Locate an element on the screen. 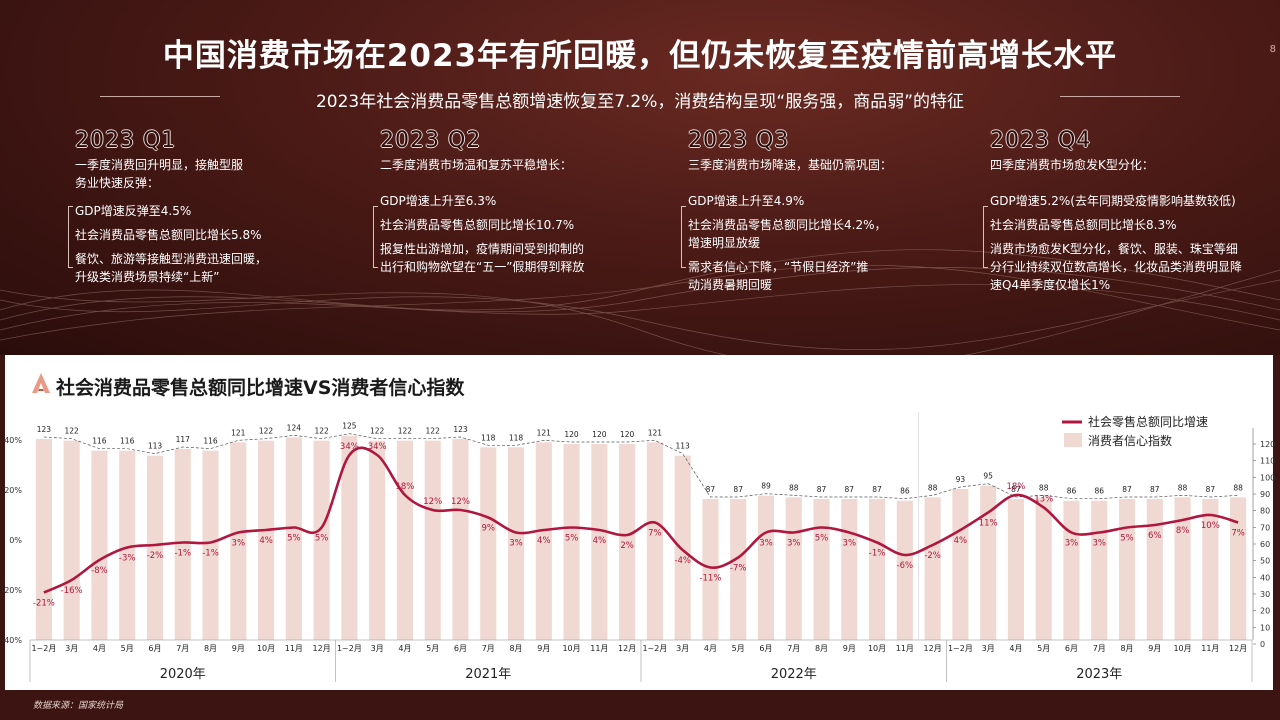 The image size is (1280, 720). divider-right is located at coordinates (1120, 96).